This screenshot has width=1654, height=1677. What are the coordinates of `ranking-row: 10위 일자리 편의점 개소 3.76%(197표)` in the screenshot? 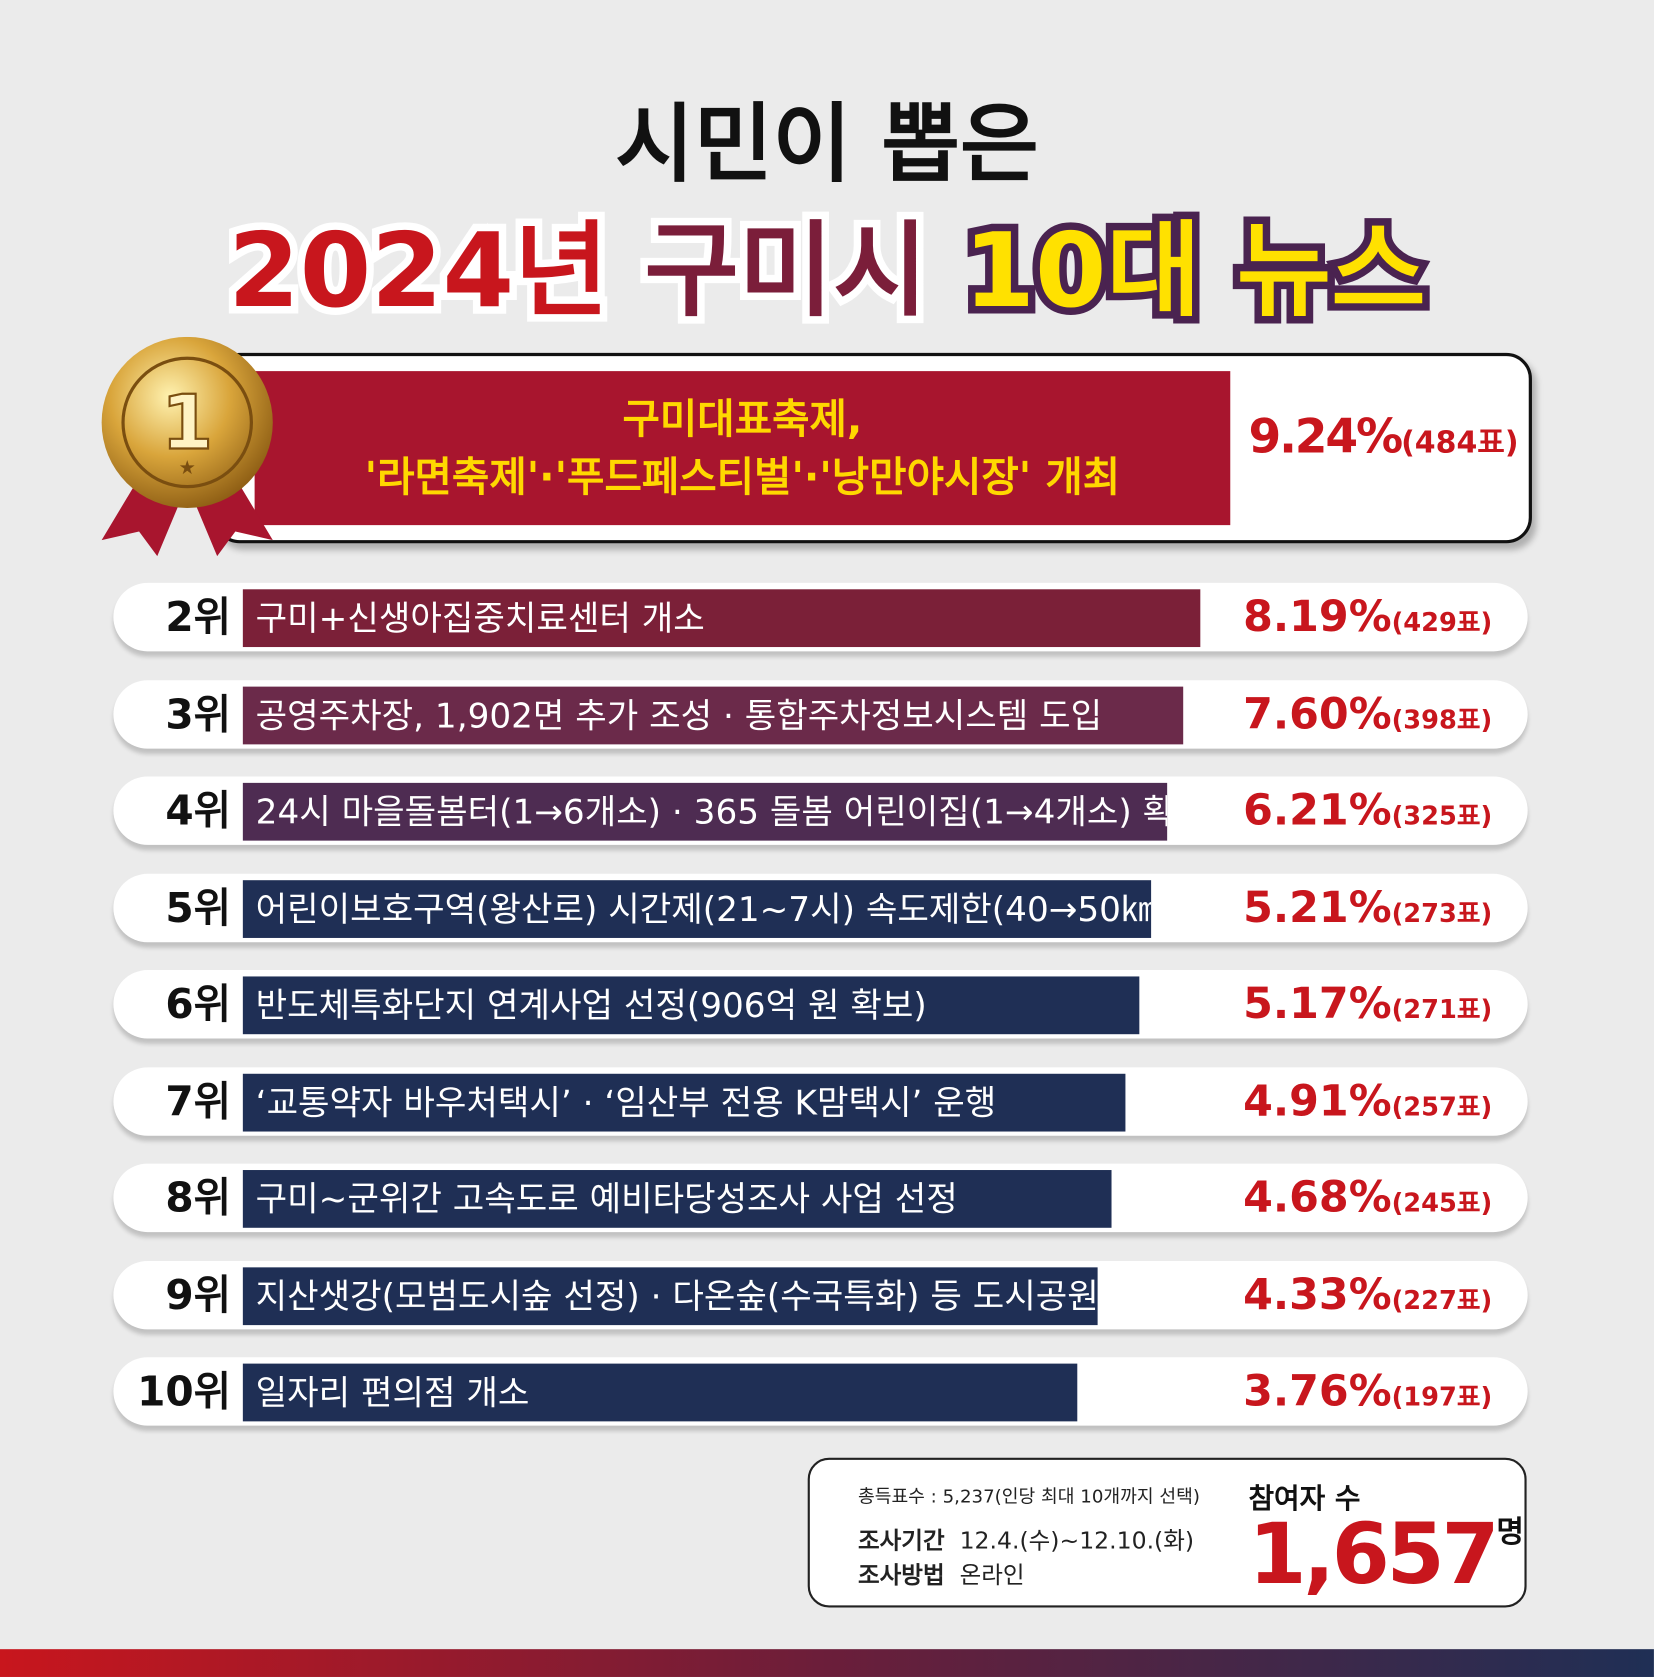 It's located at (820, 1391).